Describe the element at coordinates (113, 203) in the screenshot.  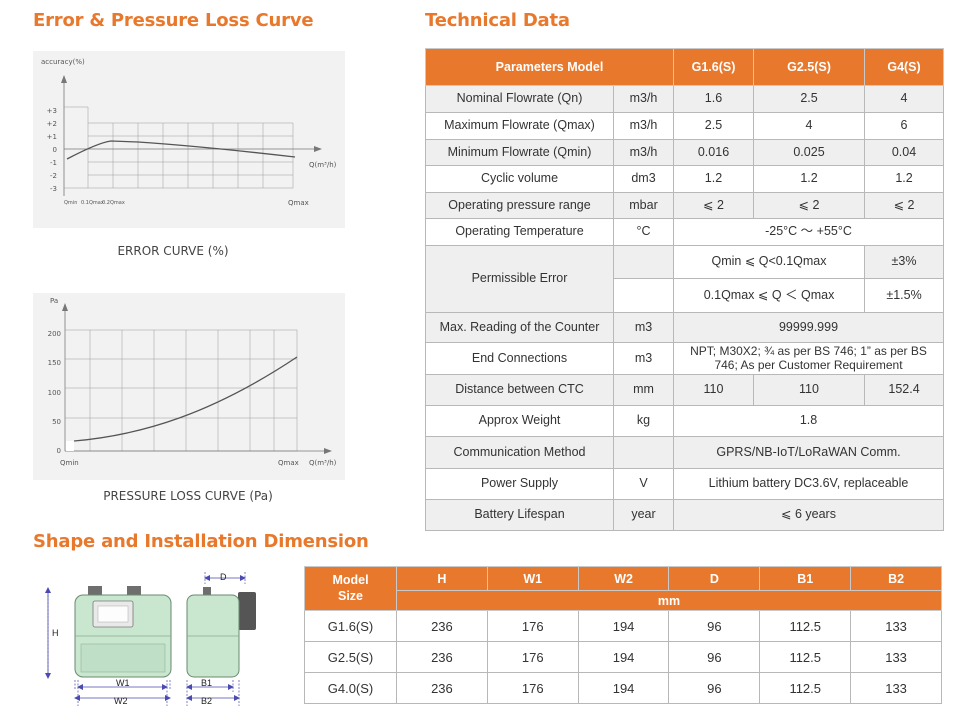
I see `error-x-tick: 0.2Qmax` at that location.